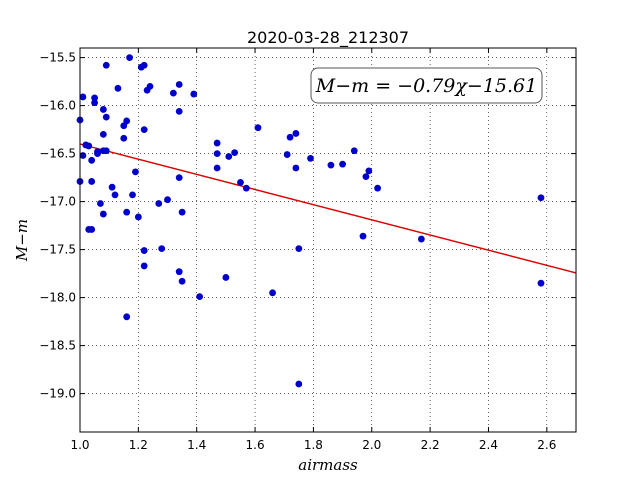 The height and width of the screenshot is (480, 640). I want to click on fit-equation-label: M−m = −0.79χ−15.61, so click(426, 86).